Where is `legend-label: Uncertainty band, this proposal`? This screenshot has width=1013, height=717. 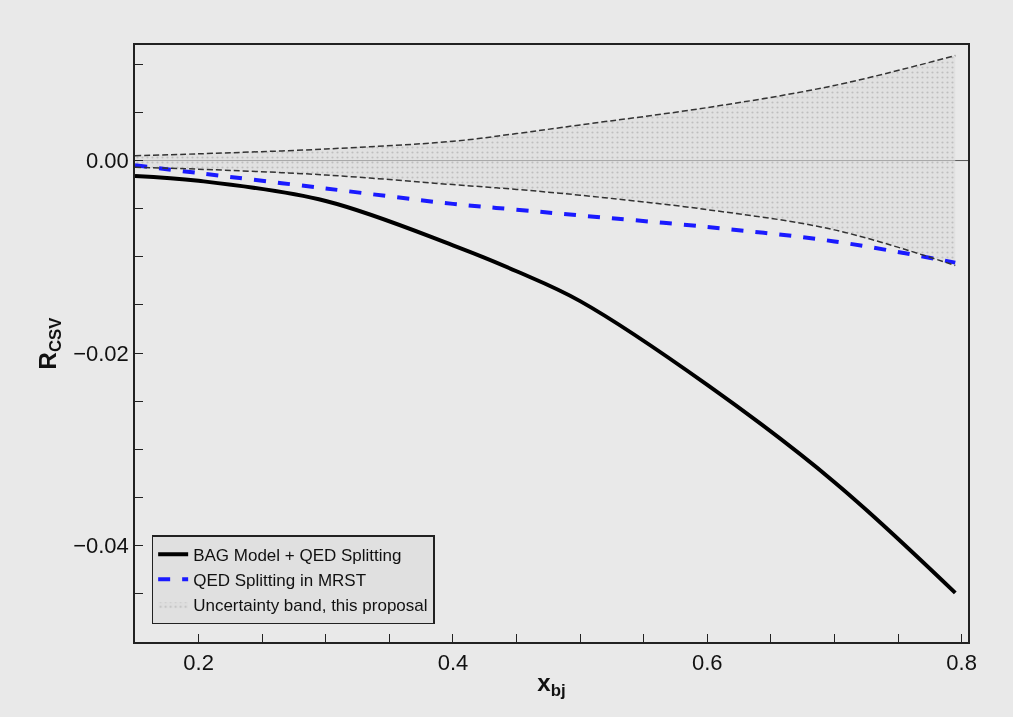 legend-label: Uncertainty band, this proposal is located at coordinates (310, 605).